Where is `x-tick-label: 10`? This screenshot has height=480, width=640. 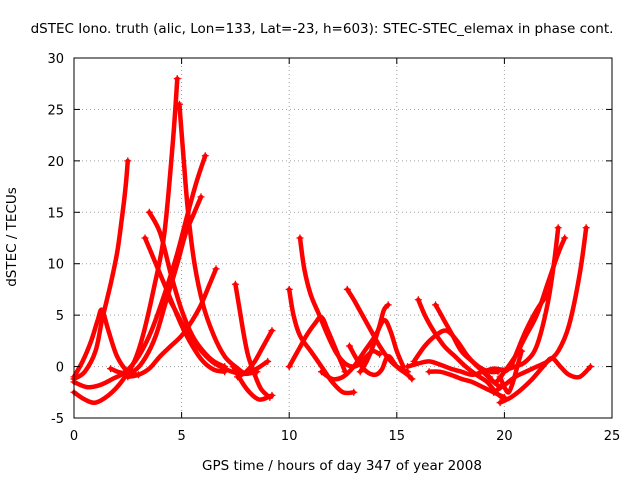 x-tick-label: 10 is located at coordinates (289, 436).